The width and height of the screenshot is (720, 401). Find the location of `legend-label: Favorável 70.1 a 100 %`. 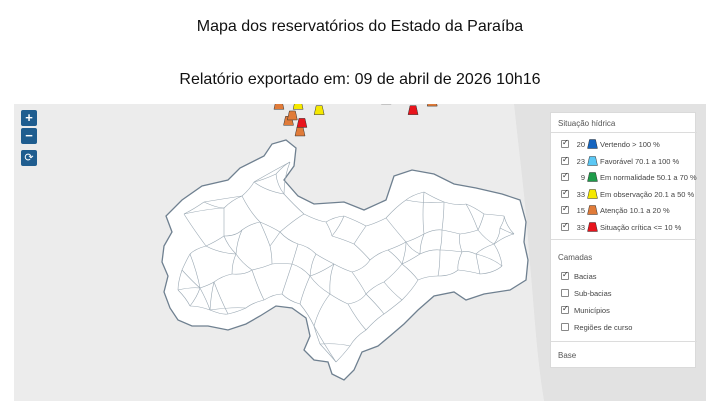

legend-label: Favorável 70.1 a 100 % is located at coordinates (640, 161).